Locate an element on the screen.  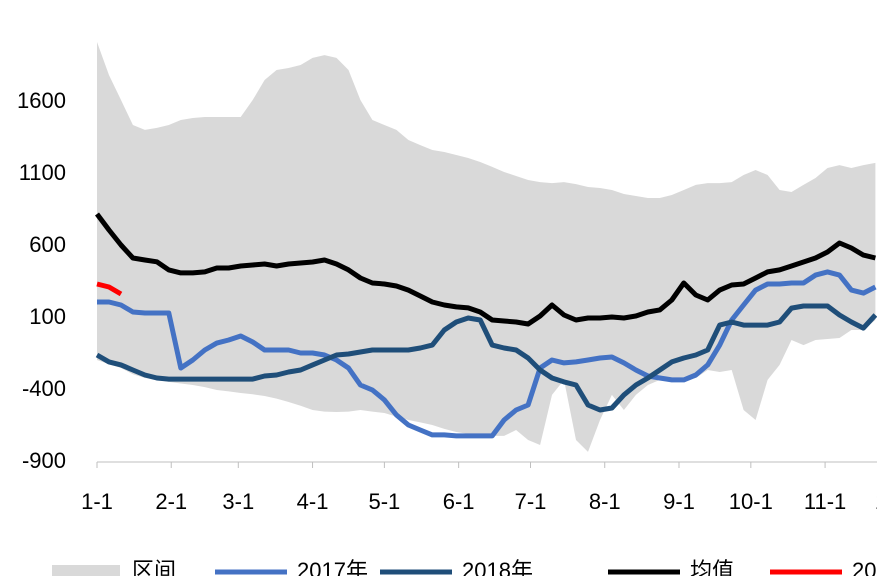
x-tick-label: 11-1 is located at coordinates (825, 501).